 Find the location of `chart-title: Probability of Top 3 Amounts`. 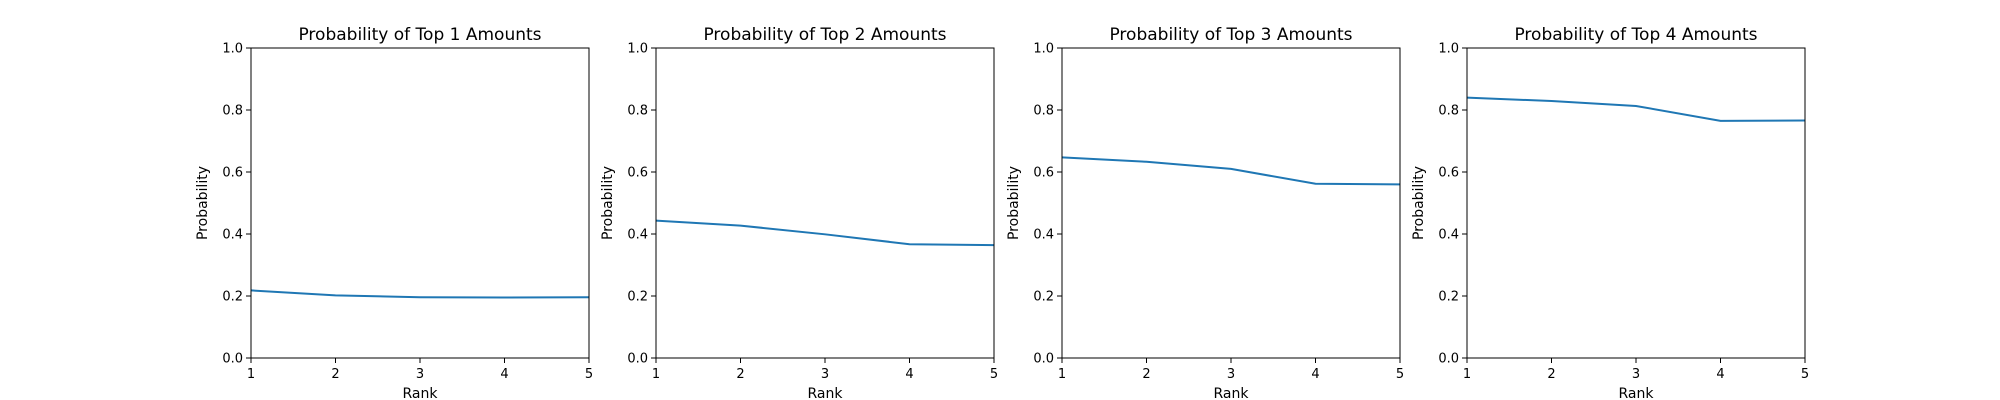

chart-title: Probability of Top 3 Amounts is located at coordinates (1230, 35).